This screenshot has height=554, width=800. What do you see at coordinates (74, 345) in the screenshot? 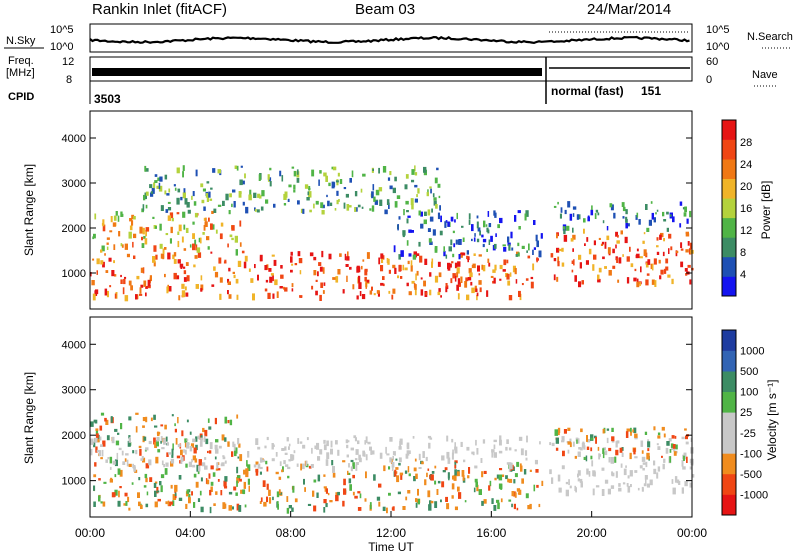
I see `velocity-y-tick-label: 4000` at bounding box center [74, 345].